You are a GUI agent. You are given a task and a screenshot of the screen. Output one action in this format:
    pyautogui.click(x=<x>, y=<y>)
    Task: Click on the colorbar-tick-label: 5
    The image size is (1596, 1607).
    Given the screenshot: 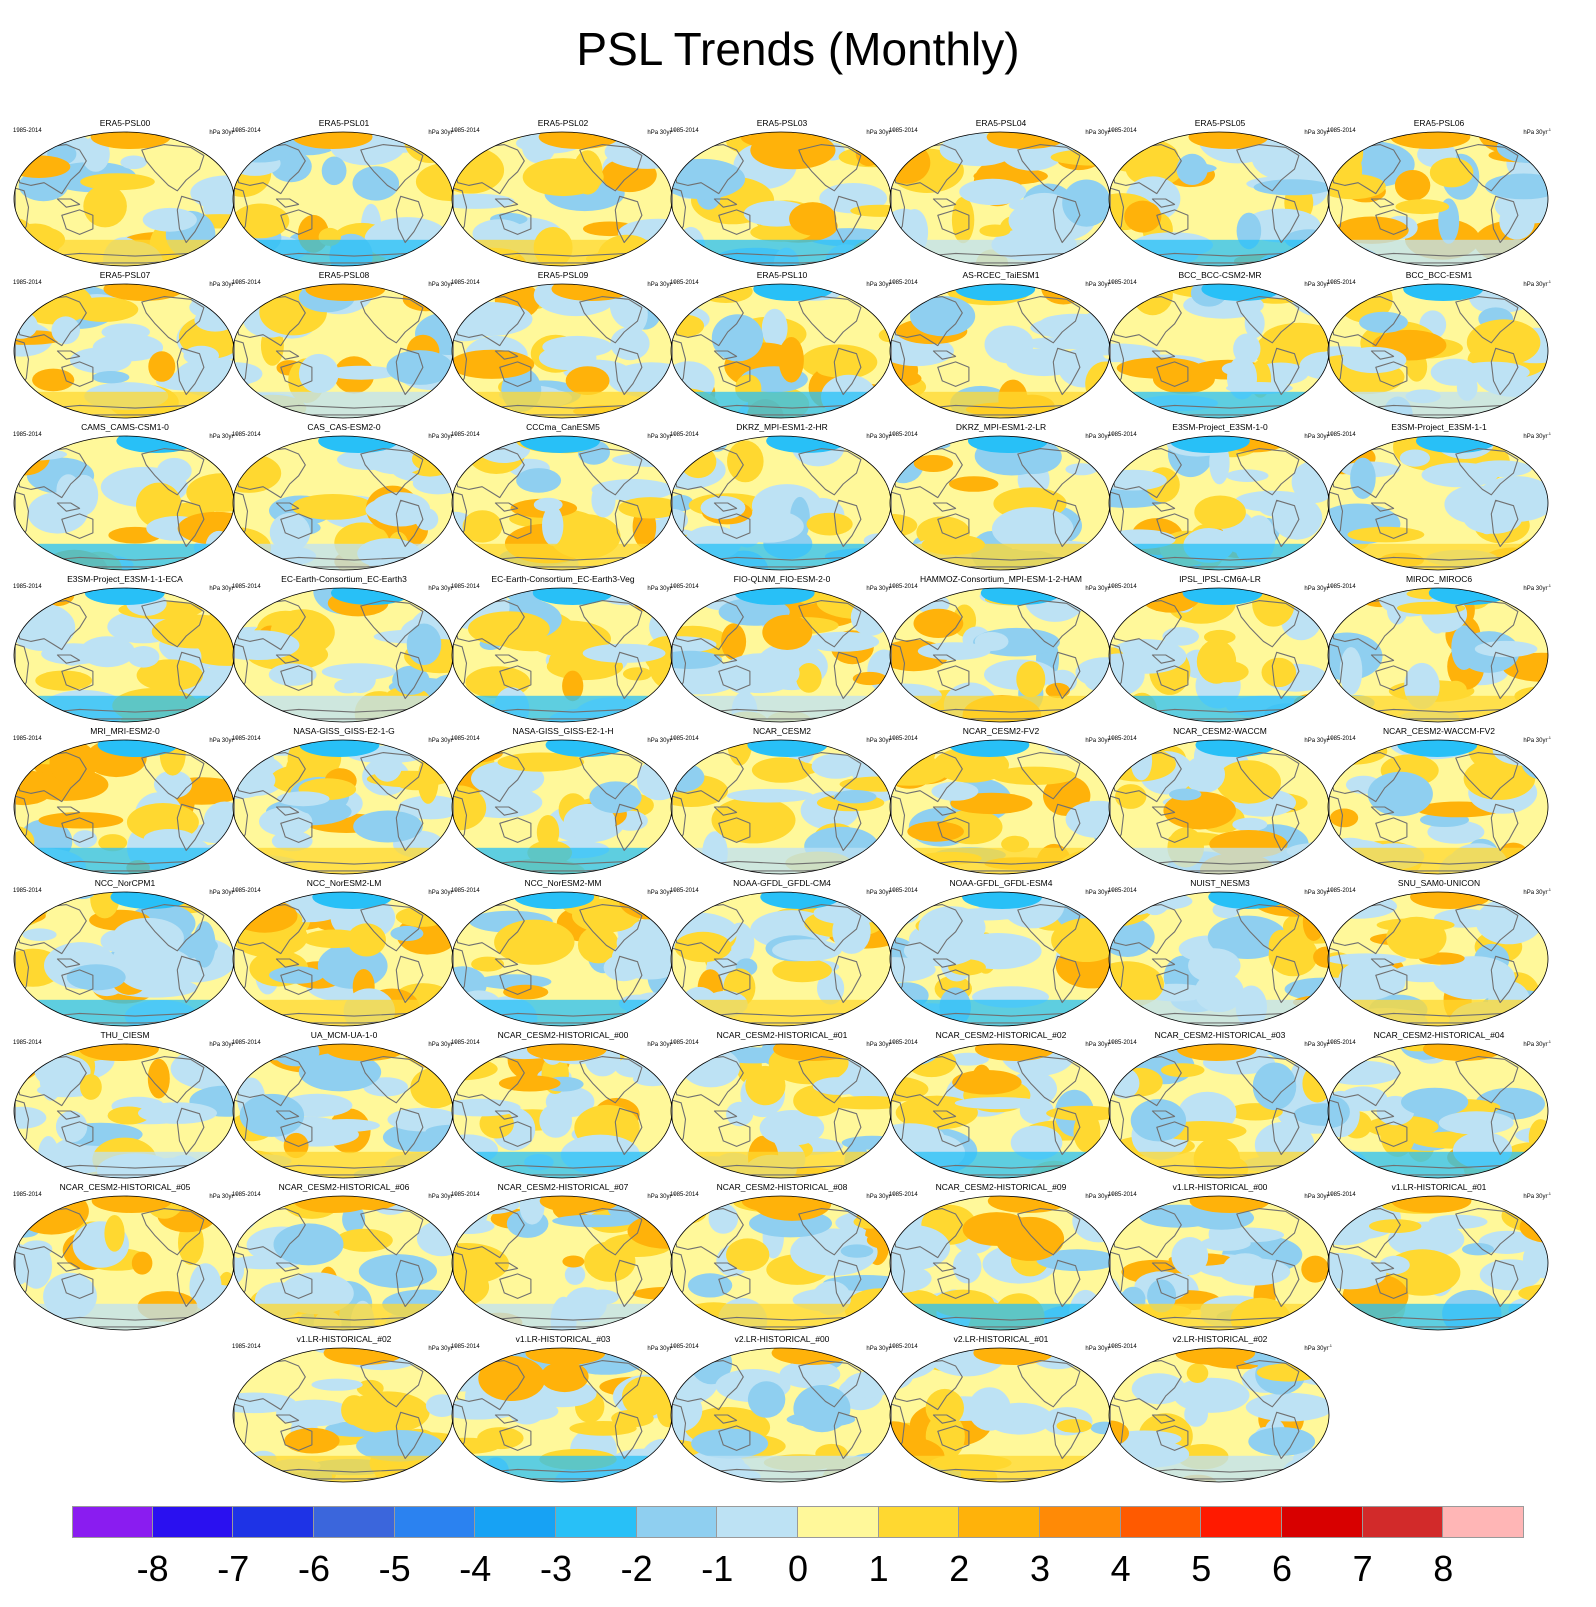 What is the action you would take?
    pyautogui.click(x=1201, y=1568)
    